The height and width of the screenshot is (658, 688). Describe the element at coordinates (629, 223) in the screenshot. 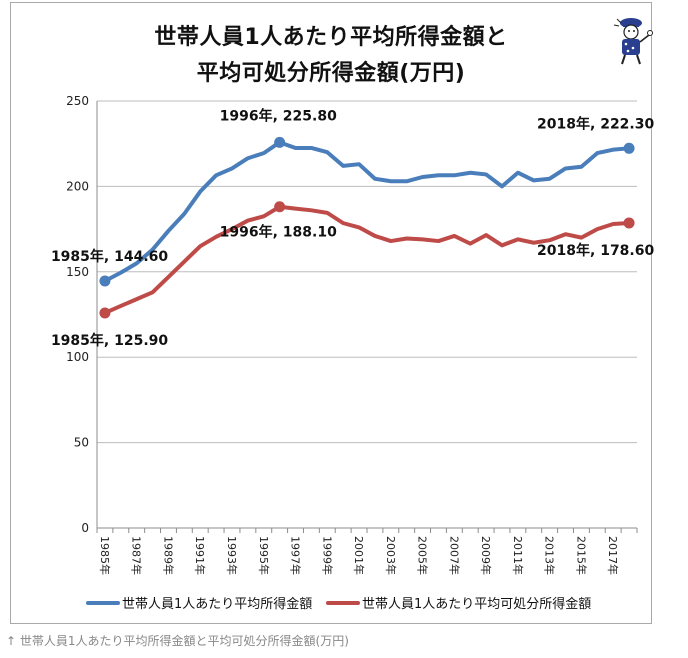

I see `series-2-marker-2018` at that location.